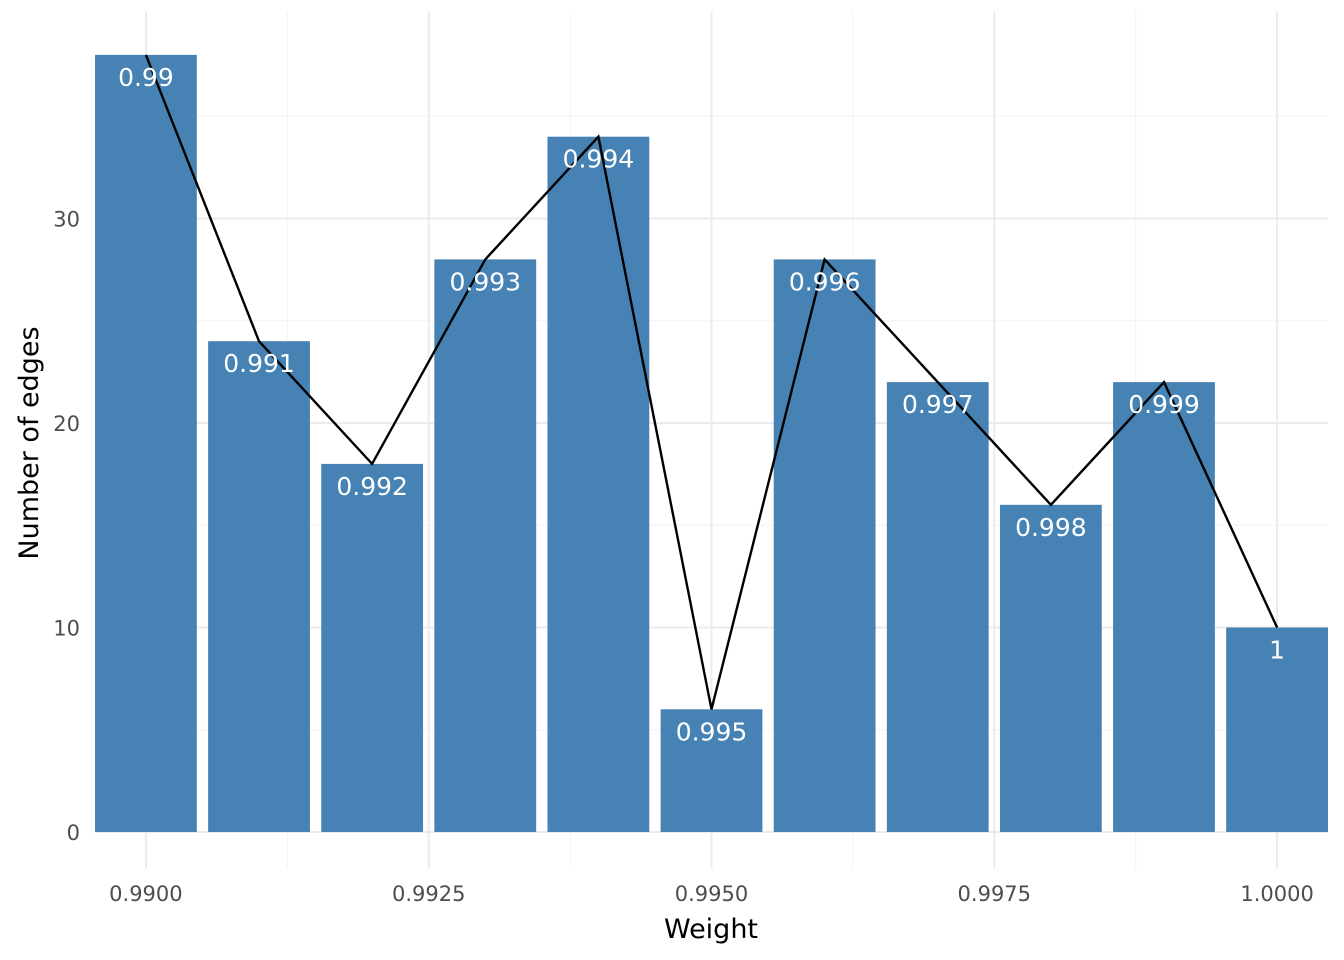 Image resolution: width=1344 pixels, height=960 pixels. What do you see at coordinates (1276, 894) in the screenshot?
I see `x-tick-label: 1.0000` at bounding box center [1276, 894].